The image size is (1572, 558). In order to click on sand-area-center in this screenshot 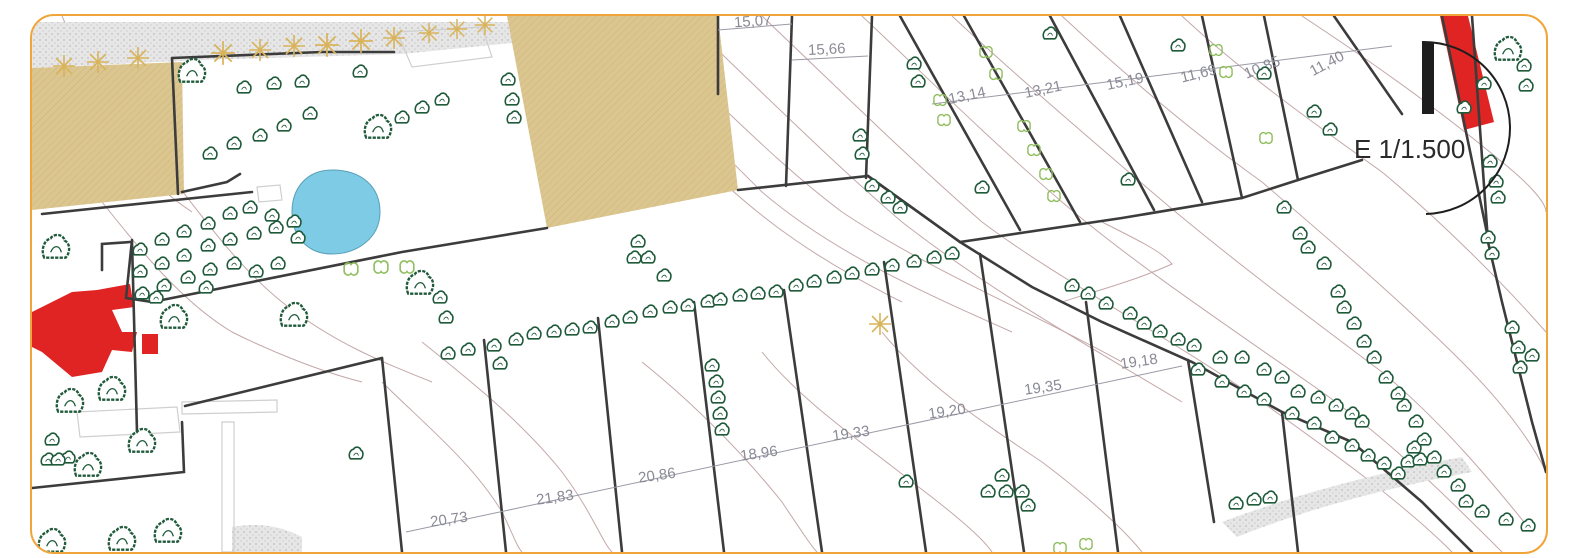, I will do `click(622, 122)`.